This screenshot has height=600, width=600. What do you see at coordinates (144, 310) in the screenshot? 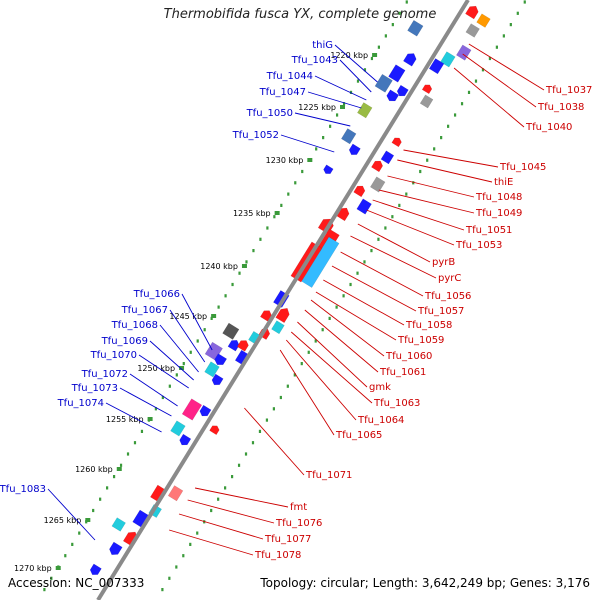
I see `gene-label: Tfu_1067` at bounding box center [144, 310].